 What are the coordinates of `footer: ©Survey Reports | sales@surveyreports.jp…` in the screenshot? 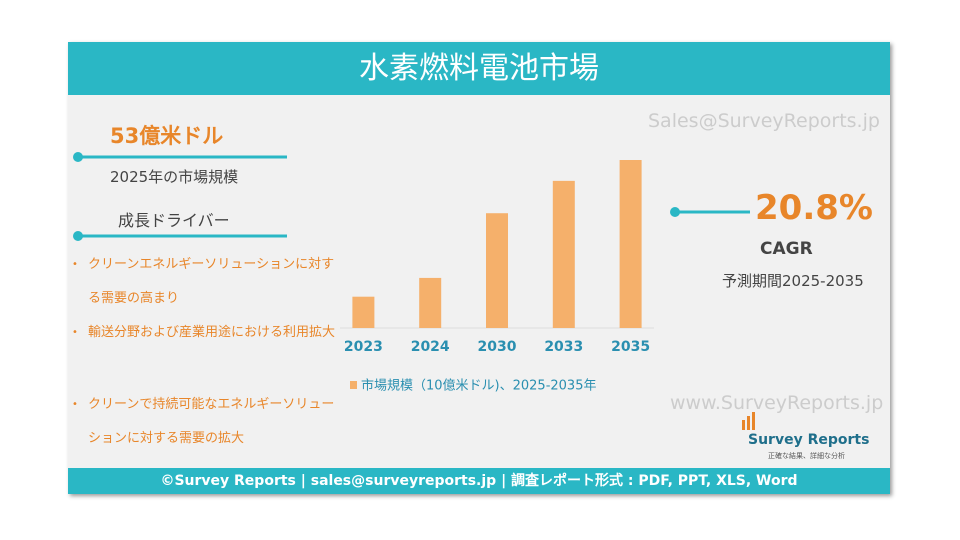 It's located at (479, 481).